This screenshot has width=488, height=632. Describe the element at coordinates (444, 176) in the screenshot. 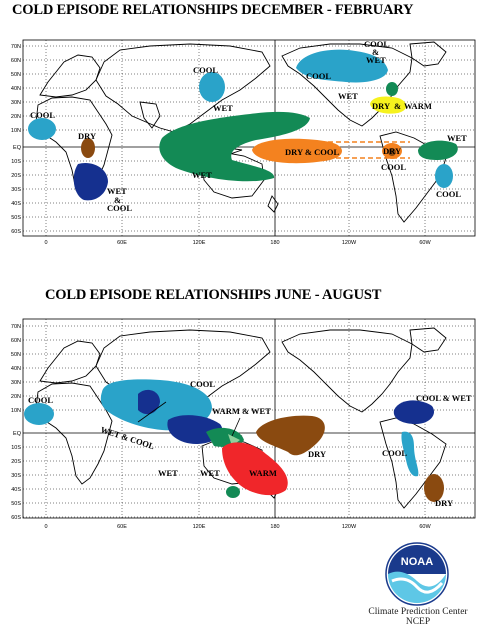

I see `map1-cool-se-sa-area` at that location.